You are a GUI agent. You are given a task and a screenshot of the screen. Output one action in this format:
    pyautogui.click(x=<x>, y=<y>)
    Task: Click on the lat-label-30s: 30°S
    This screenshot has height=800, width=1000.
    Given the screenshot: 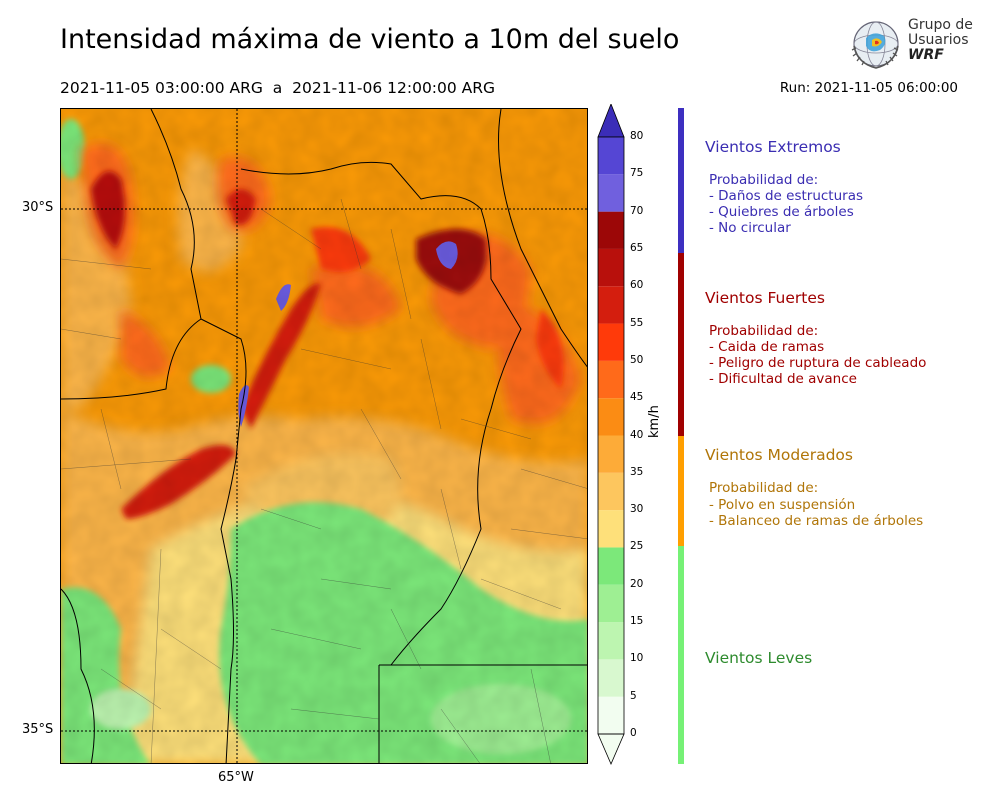 What is the action you would take?
    pyautogui.click(x=38, y=207)
    